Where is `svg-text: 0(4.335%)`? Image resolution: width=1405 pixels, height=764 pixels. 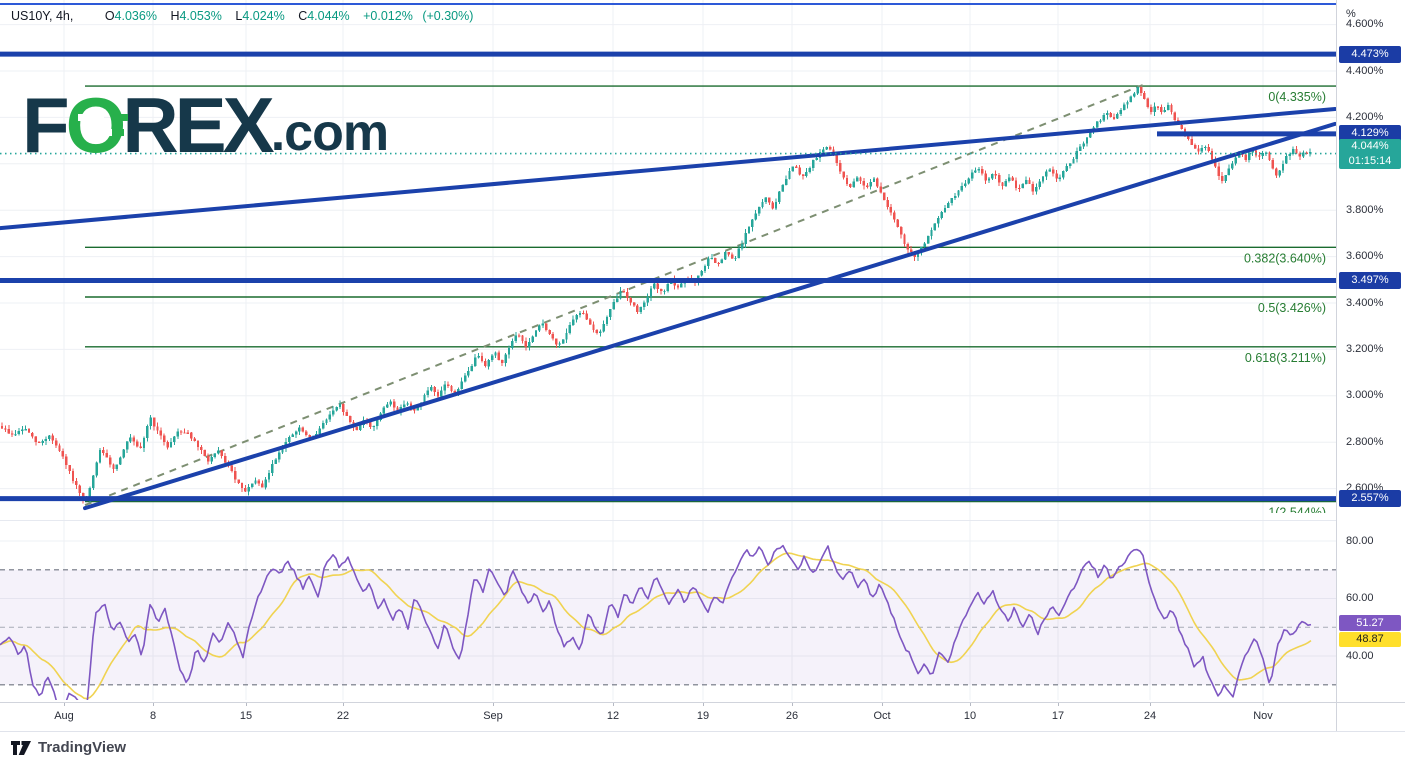
svg-text: 0(4.335%) is located at coordinates (1297, 97).